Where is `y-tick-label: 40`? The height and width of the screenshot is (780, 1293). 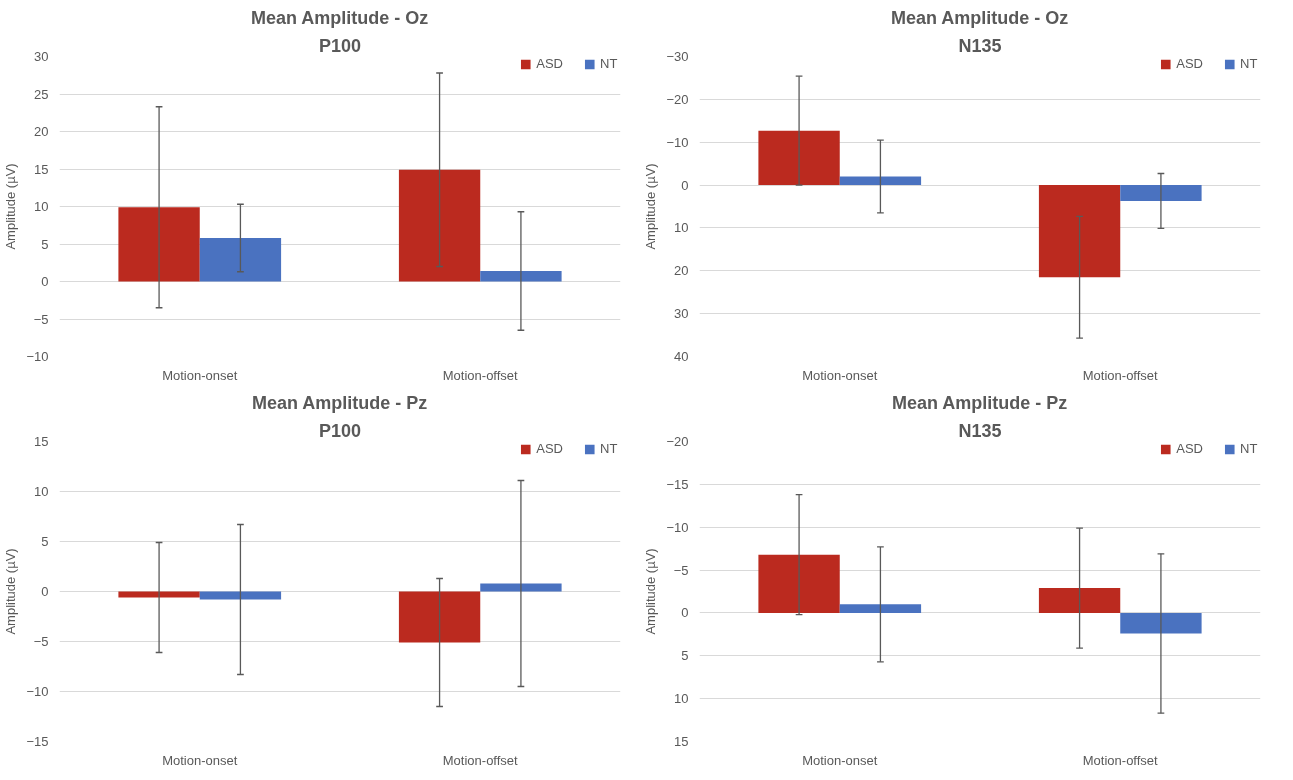 y-tick-label: 40 is located at coordinates (681, 356).